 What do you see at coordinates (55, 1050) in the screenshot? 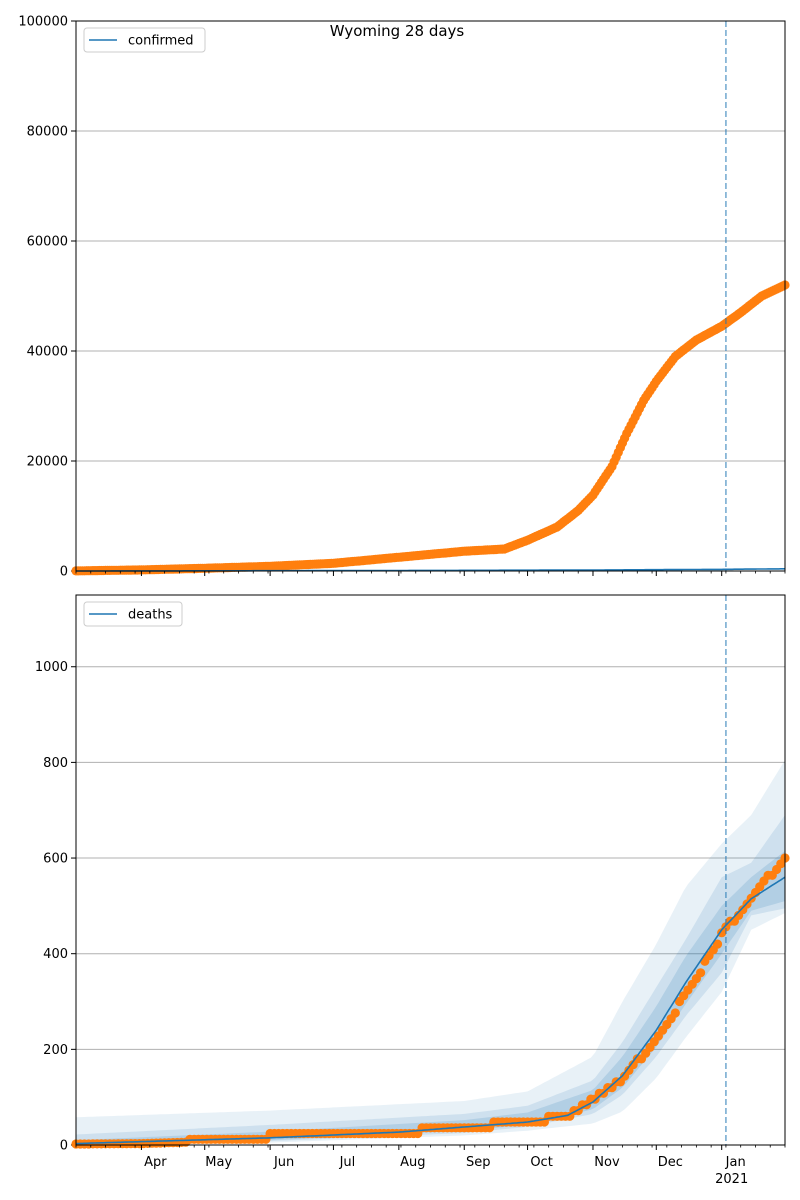
I see `y-tick-label: 200` at bounding box center [55, 1050].